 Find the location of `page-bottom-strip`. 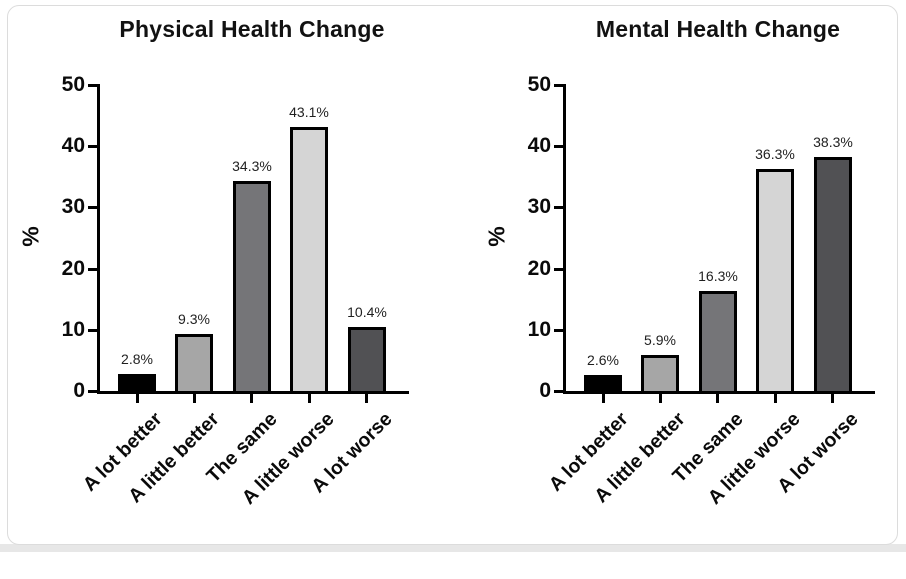

page-bottom-strip is located at coordinates (453, 548).